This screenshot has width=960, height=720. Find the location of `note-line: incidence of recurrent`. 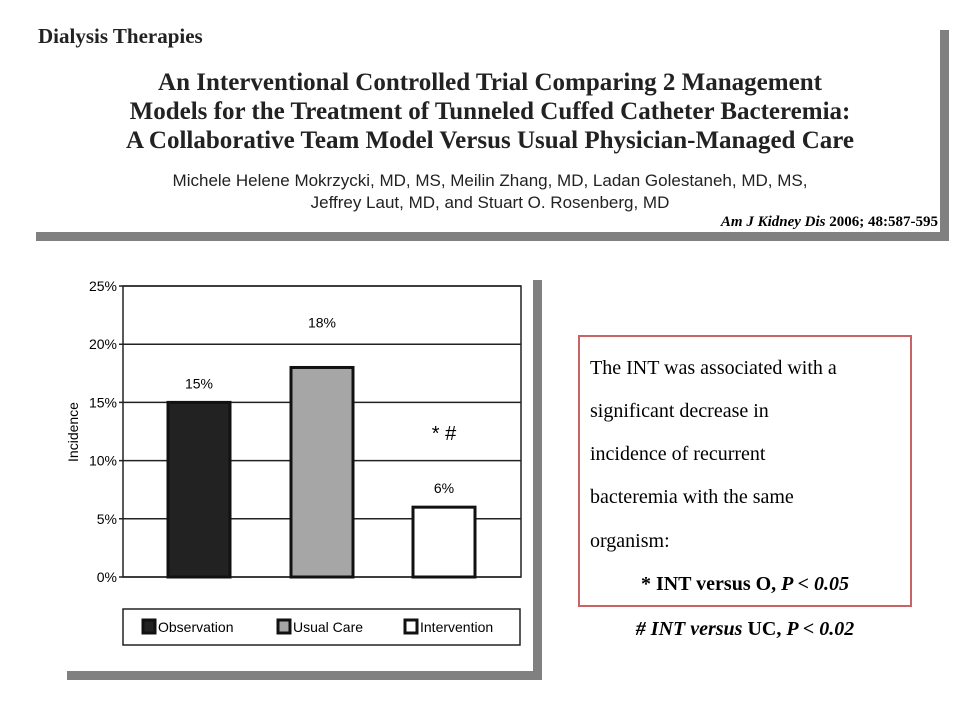

note-line: incidence of recurrent is located at coordinates (678, 454).